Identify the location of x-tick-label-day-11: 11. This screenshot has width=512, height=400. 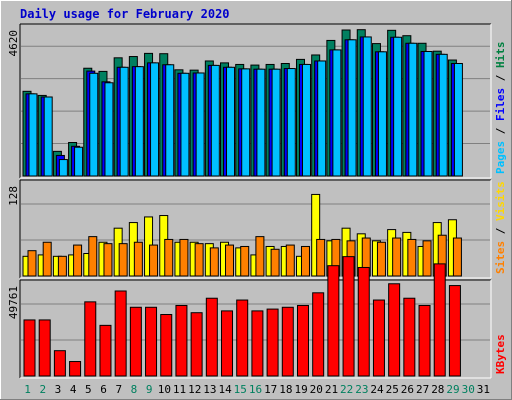
(179, 389).